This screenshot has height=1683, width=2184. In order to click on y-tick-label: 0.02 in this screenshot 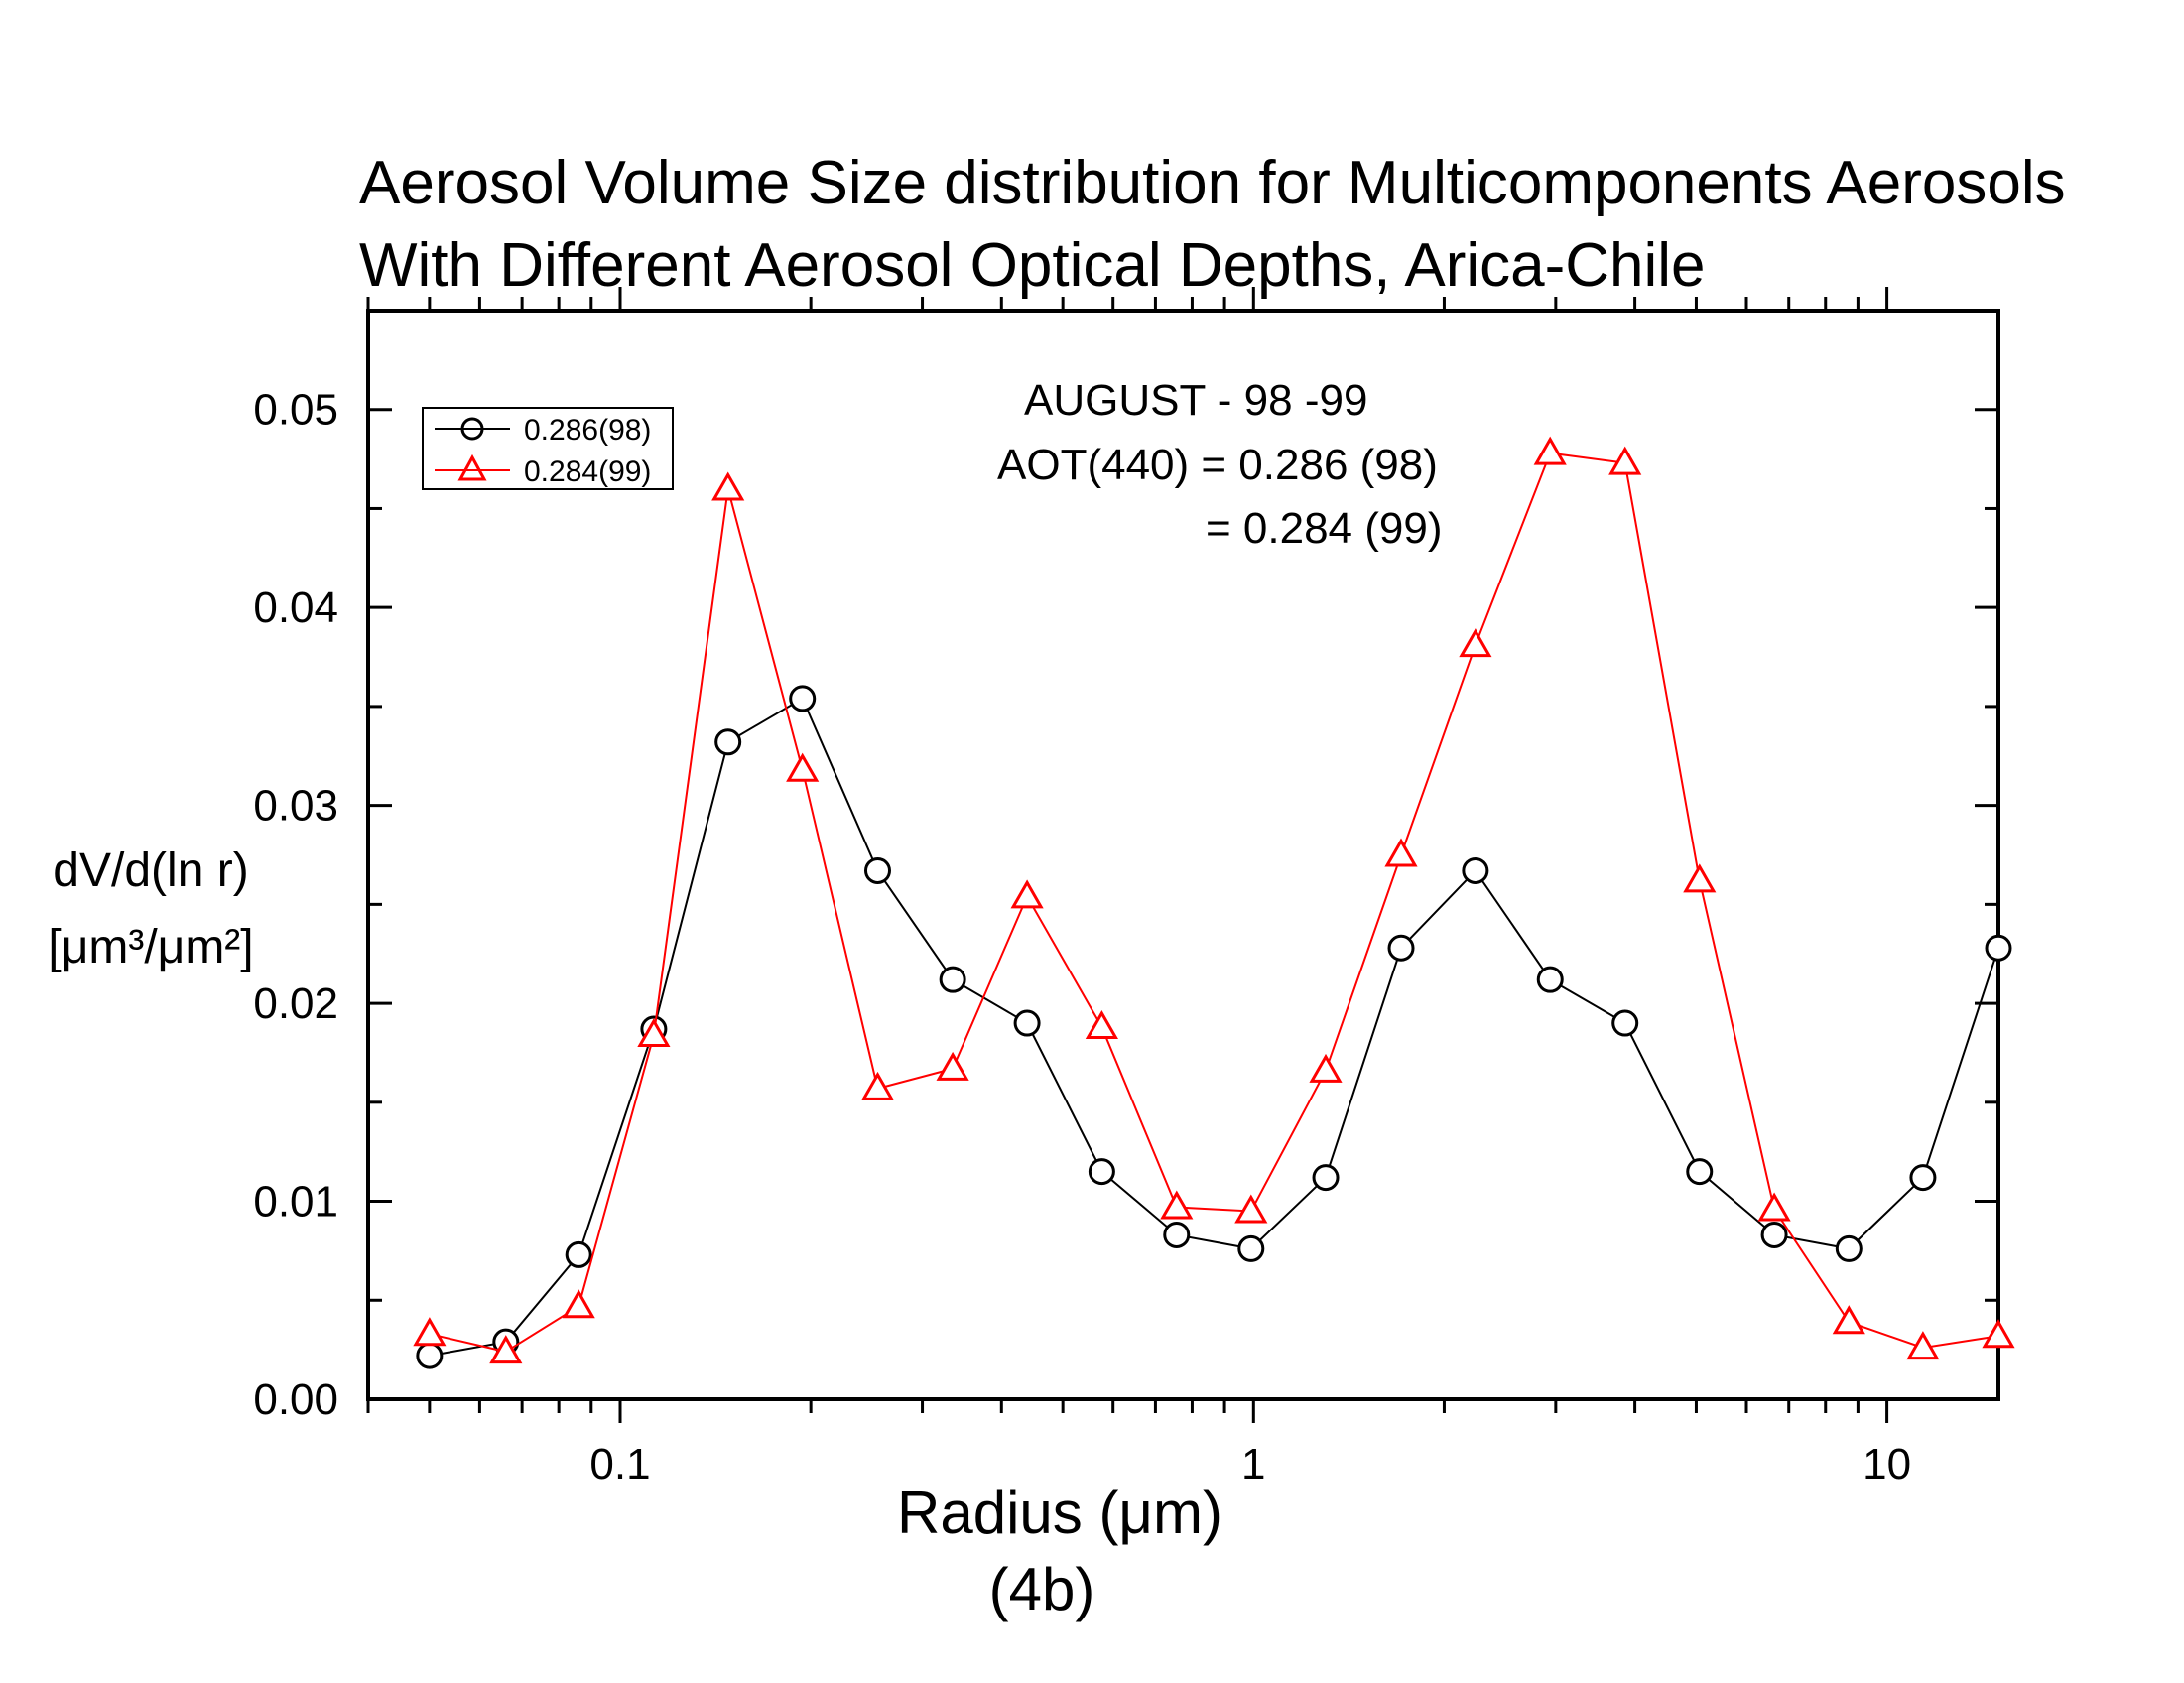, I will do `click(295, 1003)`.